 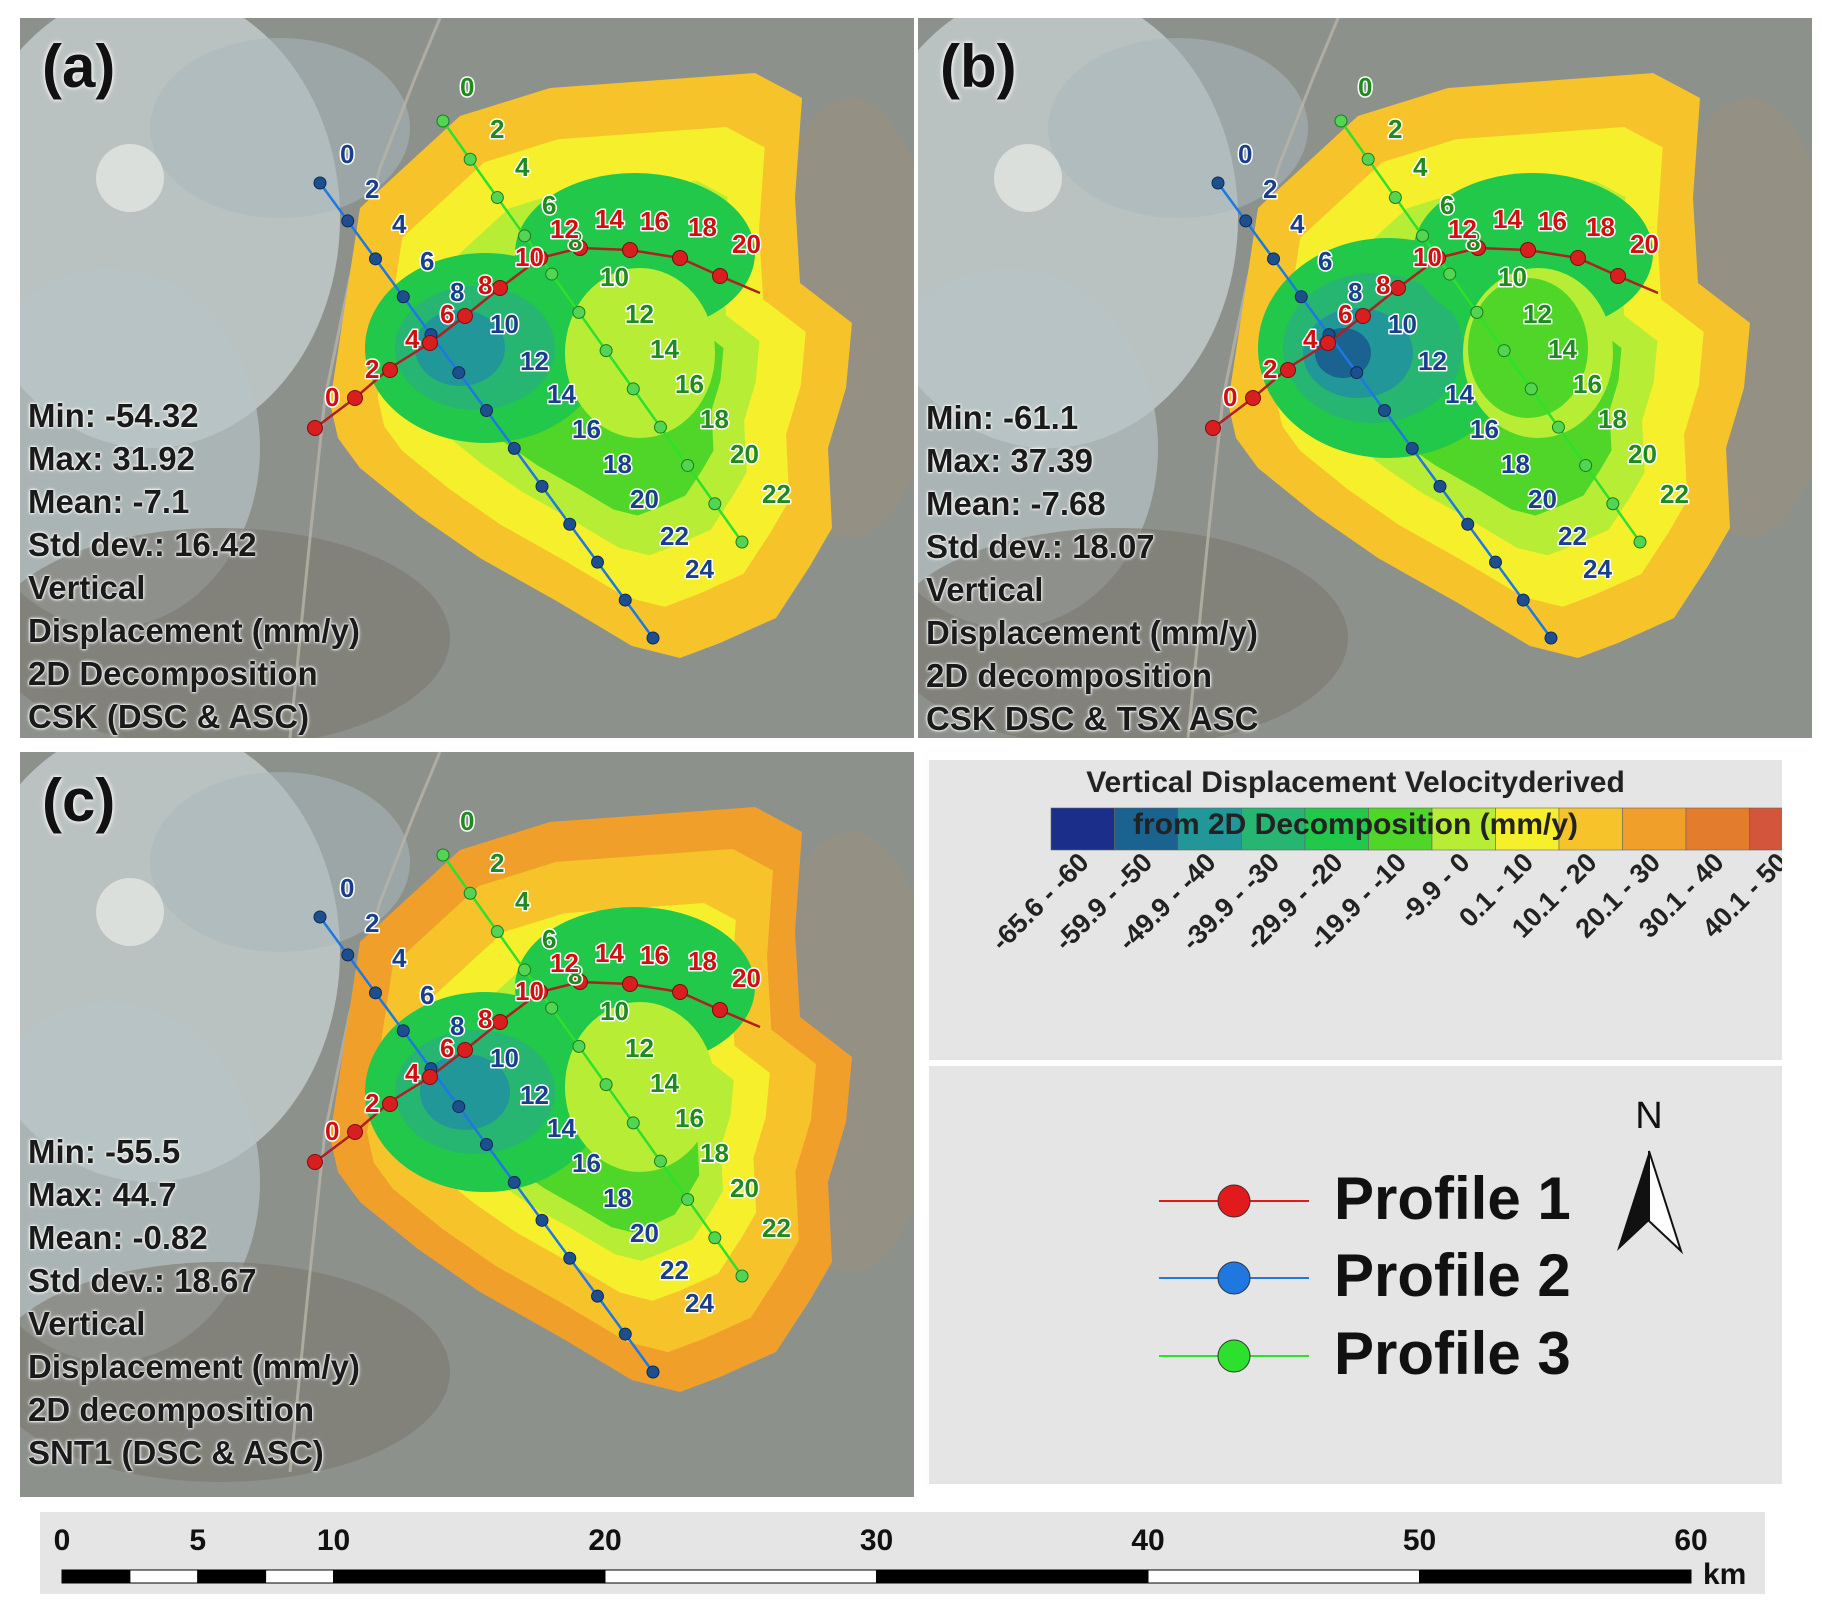 What do you see at coordinates (412, 339) in the screenshot?
I see `profile-1-tick-label: 4` at bounding box center [412, 339].